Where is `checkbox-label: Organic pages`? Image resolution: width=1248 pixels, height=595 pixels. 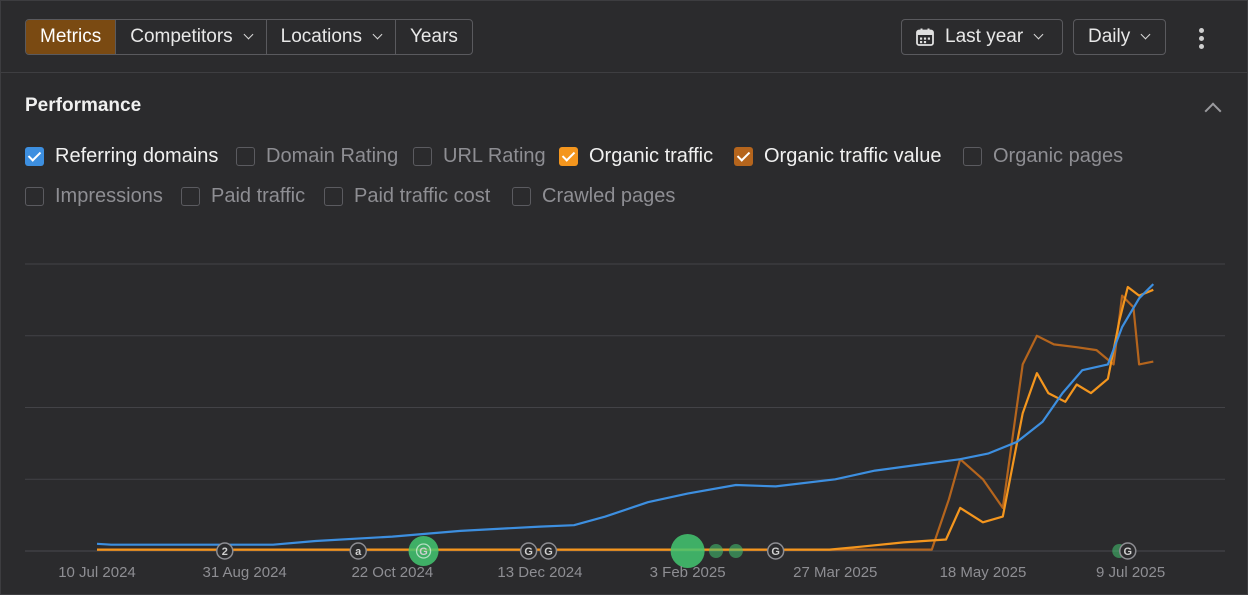
checkbox-label: Organic pages is located at coordinates (1058, 156).